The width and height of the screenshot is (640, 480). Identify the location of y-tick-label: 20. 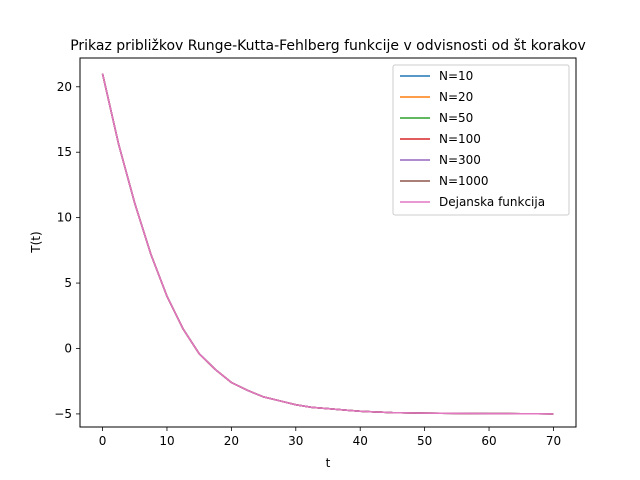
(64, 87).